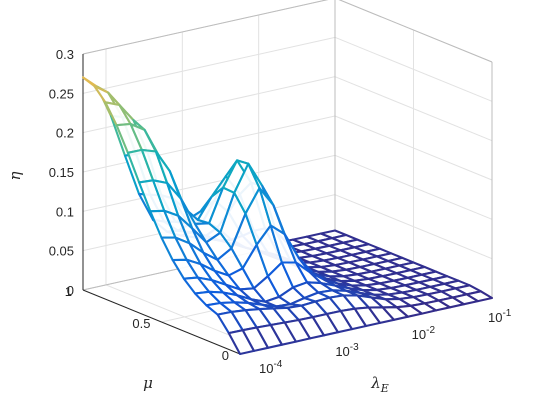 This screenshot has height=401, width=550. I want to click on x-tick-exponent: -1, so click(506, 313).